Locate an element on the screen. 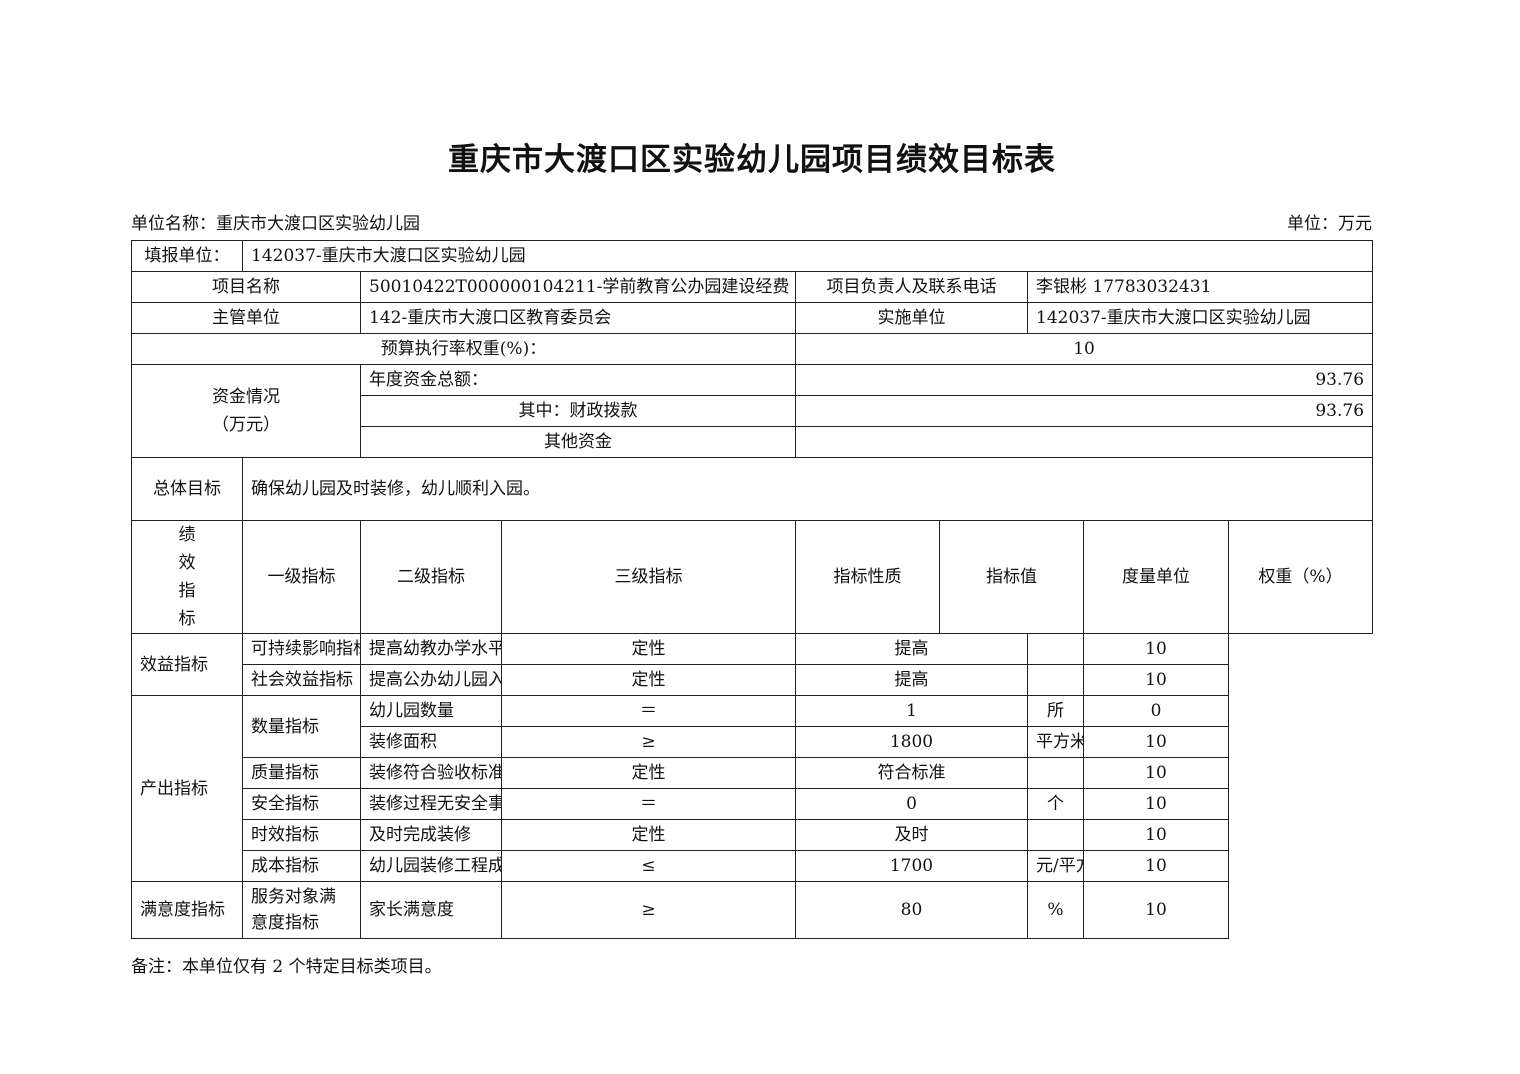 This screenshot has width=1520, height=1074. project-name-label: 项目名称 is located at coordinates (246, 287).